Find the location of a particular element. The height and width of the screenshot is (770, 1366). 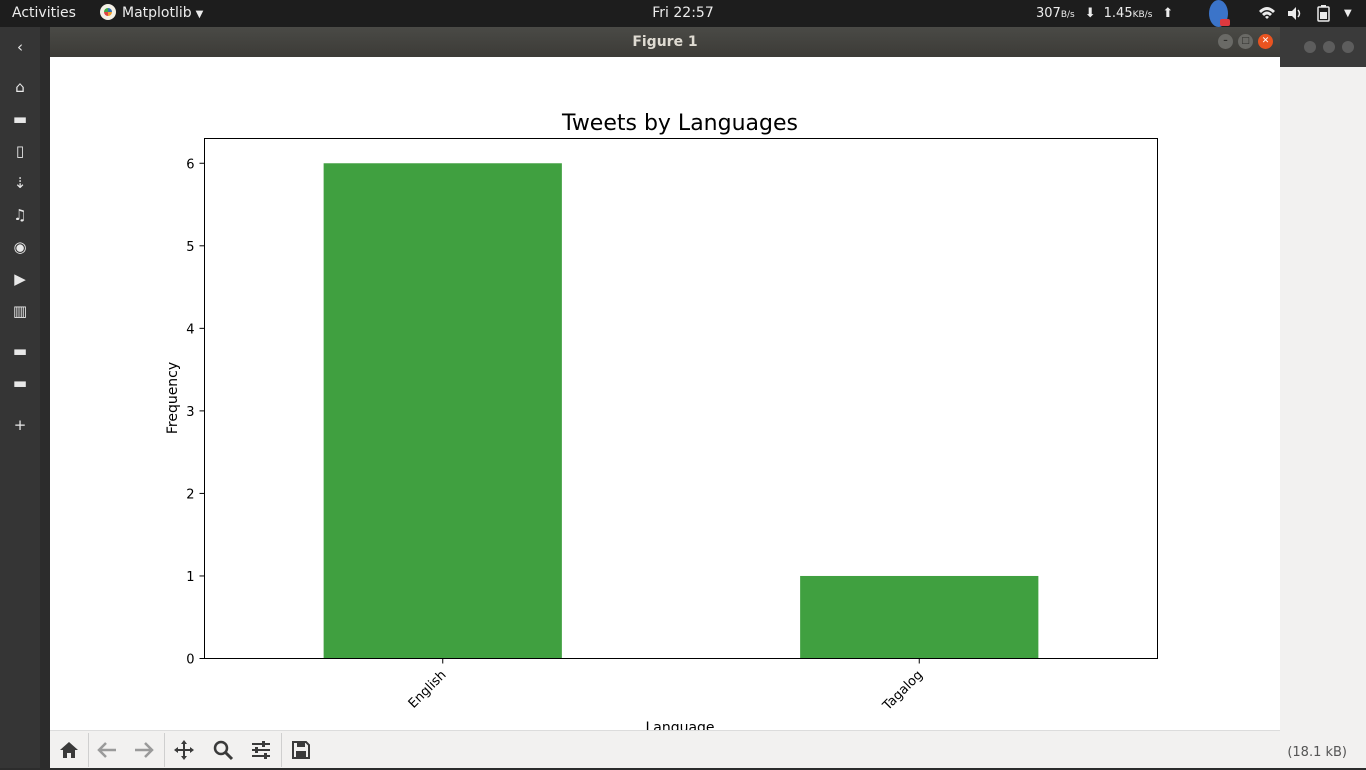

minimize-icon is located at coordinates (1310, 47).